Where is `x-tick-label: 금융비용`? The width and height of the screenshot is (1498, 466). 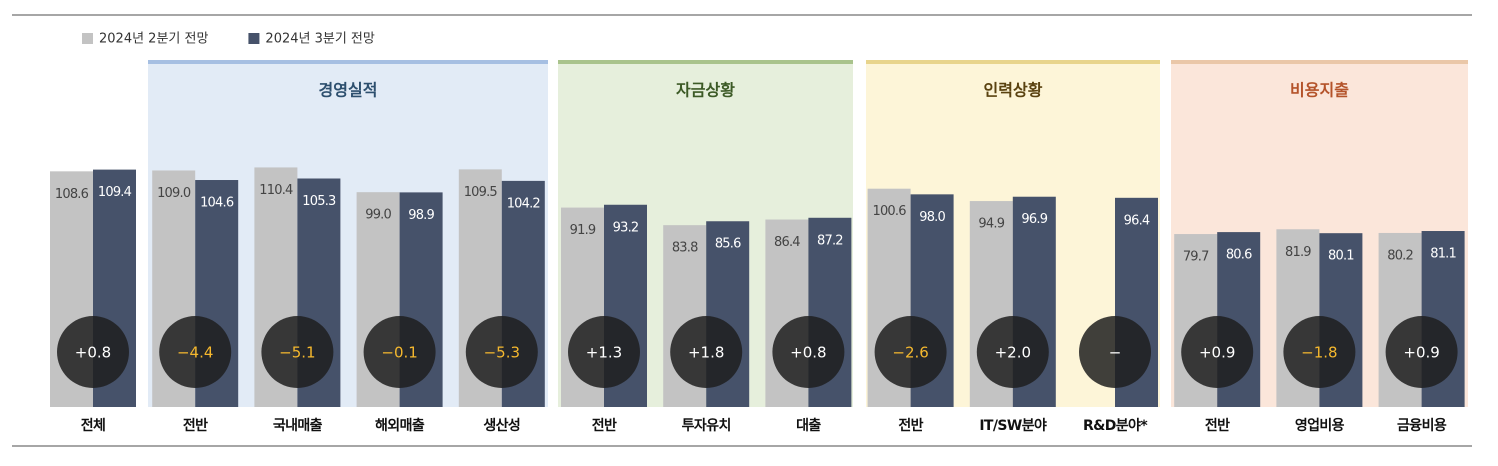 x-tick-label: 금융비용 is located at coordinates (1422, 426).